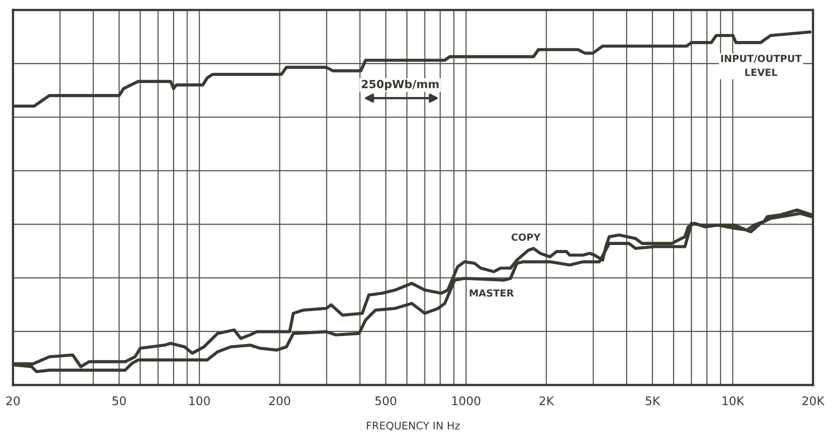 This screenshot has width=833, height=432. Describe the element at coordinates (385, 401) in the screenshot. I see `x-tick-label: 500` at that location.